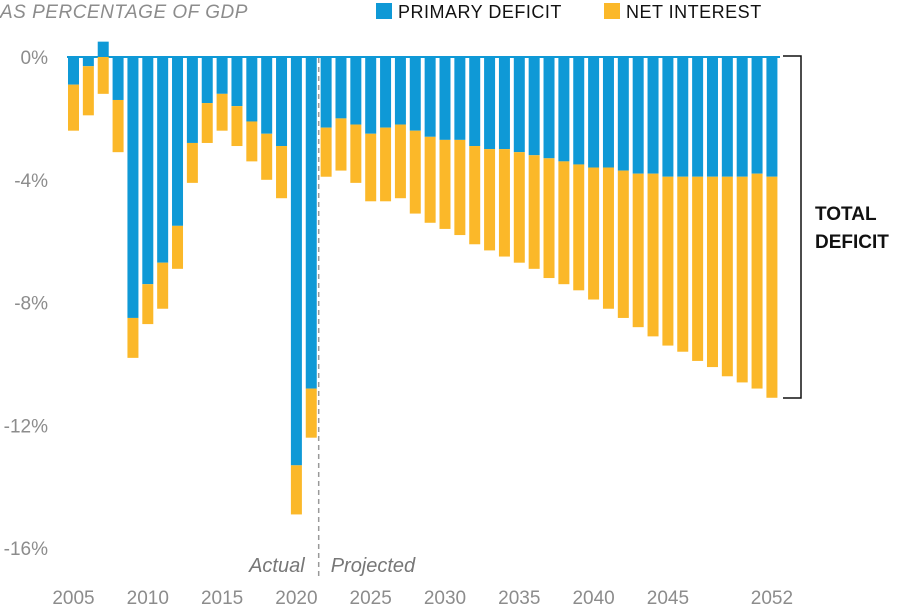 The width and height of the screenshot is (910, 608). I want to click on x-tick-label: 2052, so click(772, 598).